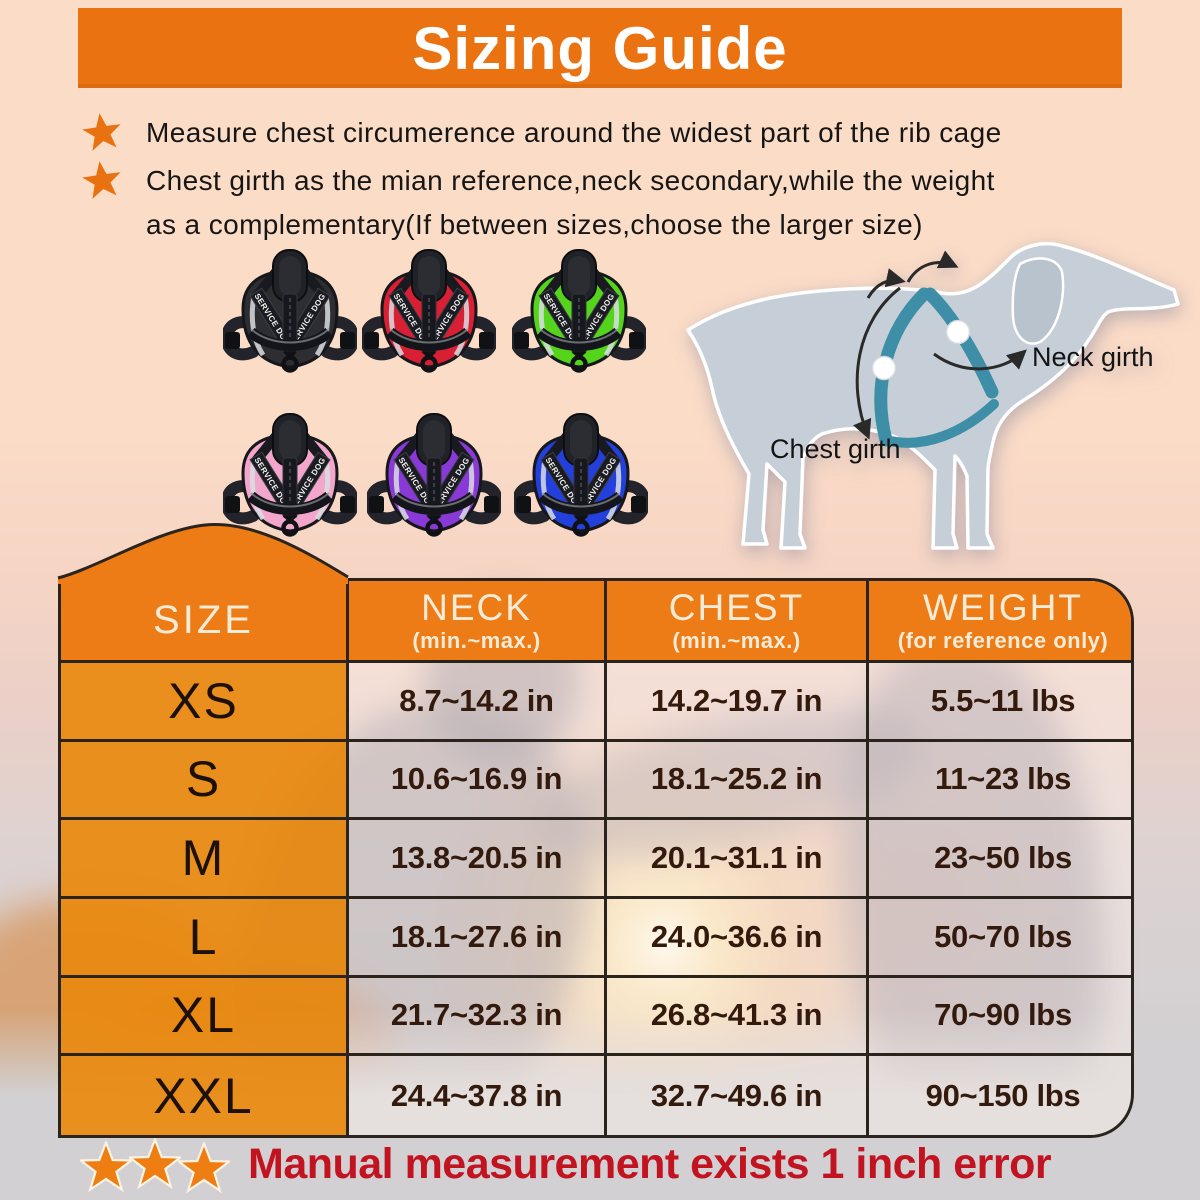  What do you see at coordinates (886, 283) in the screenshot?
I see `chest-arrow-top` at bounding box center [886, 283].